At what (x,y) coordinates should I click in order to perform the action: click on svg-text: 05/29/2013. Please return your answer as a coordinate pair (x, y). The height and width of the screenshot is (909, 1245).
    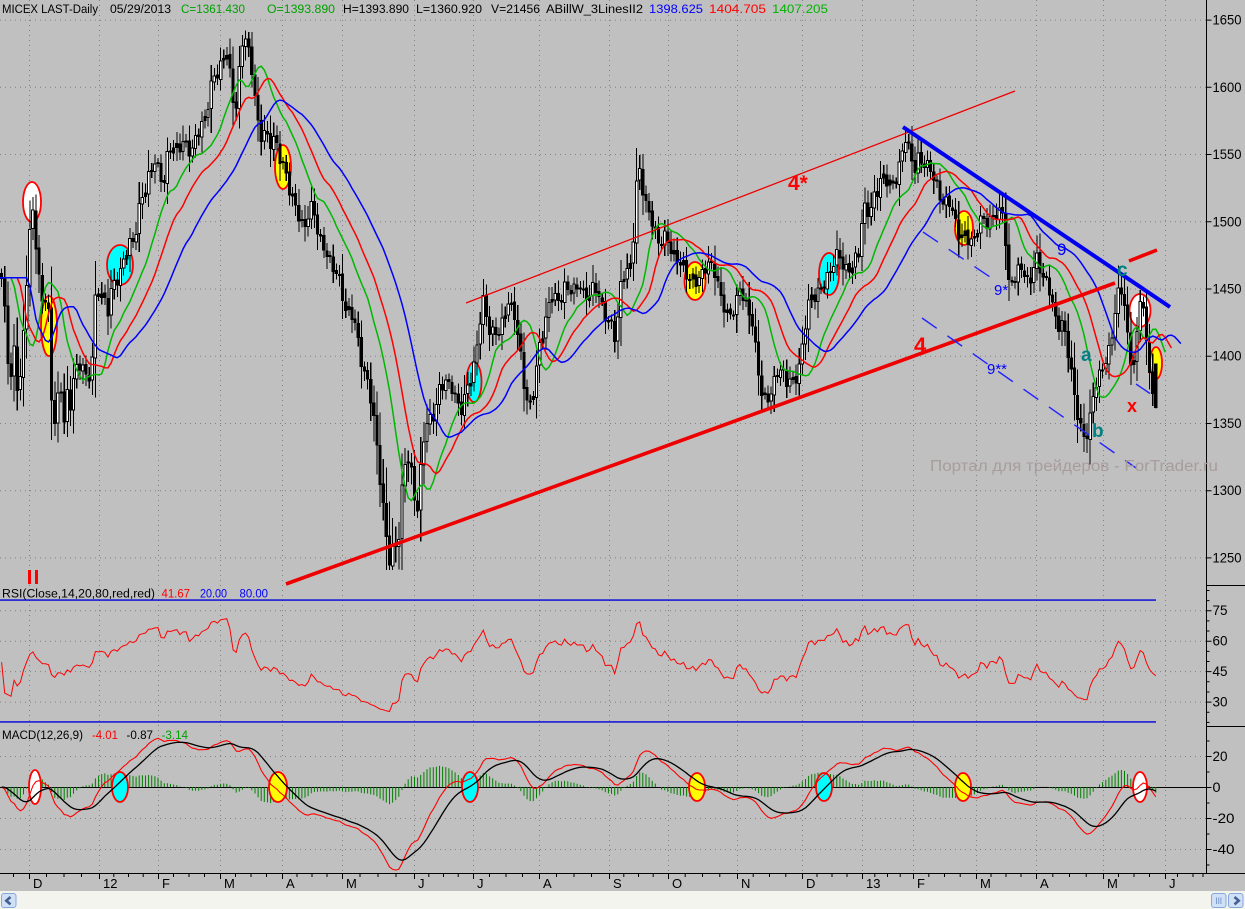
    Looking at the image, I should click on (140, 9).